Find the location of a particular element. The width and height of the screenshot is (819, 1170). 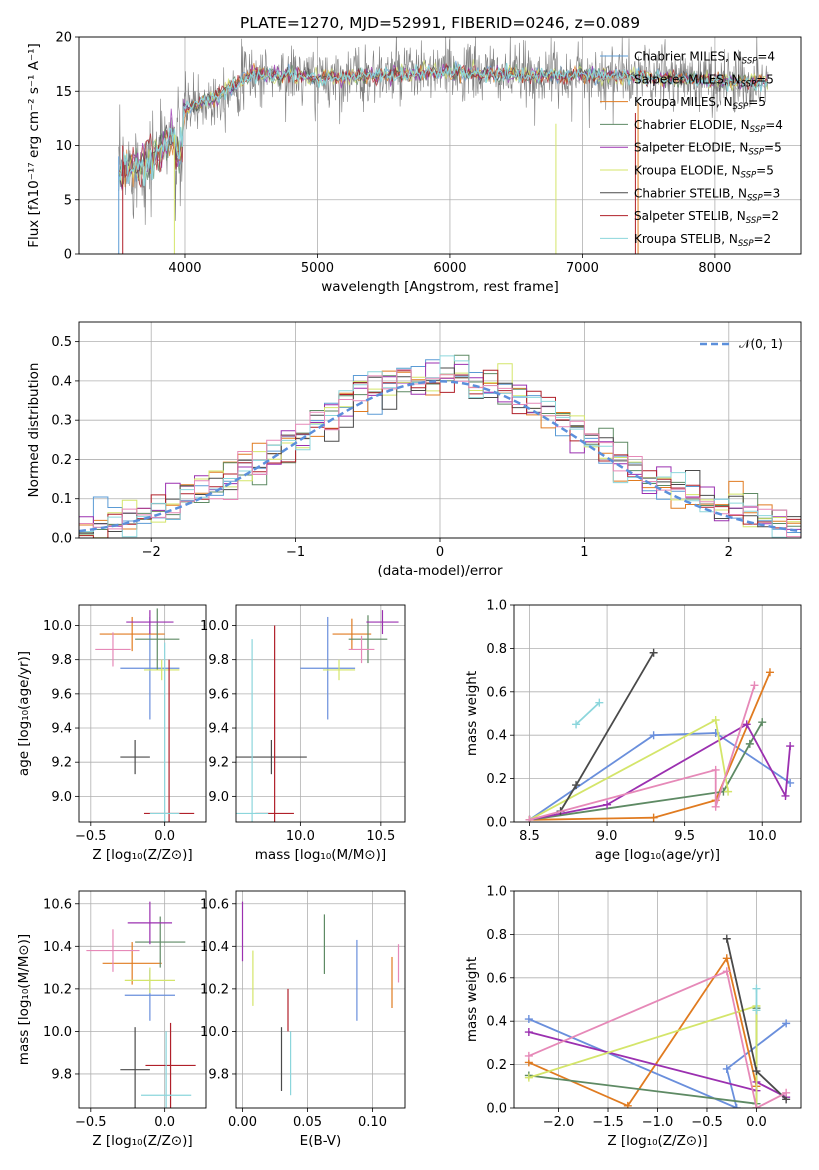

x-tick-label: 0.00 is located at coordinates (242, 1122).